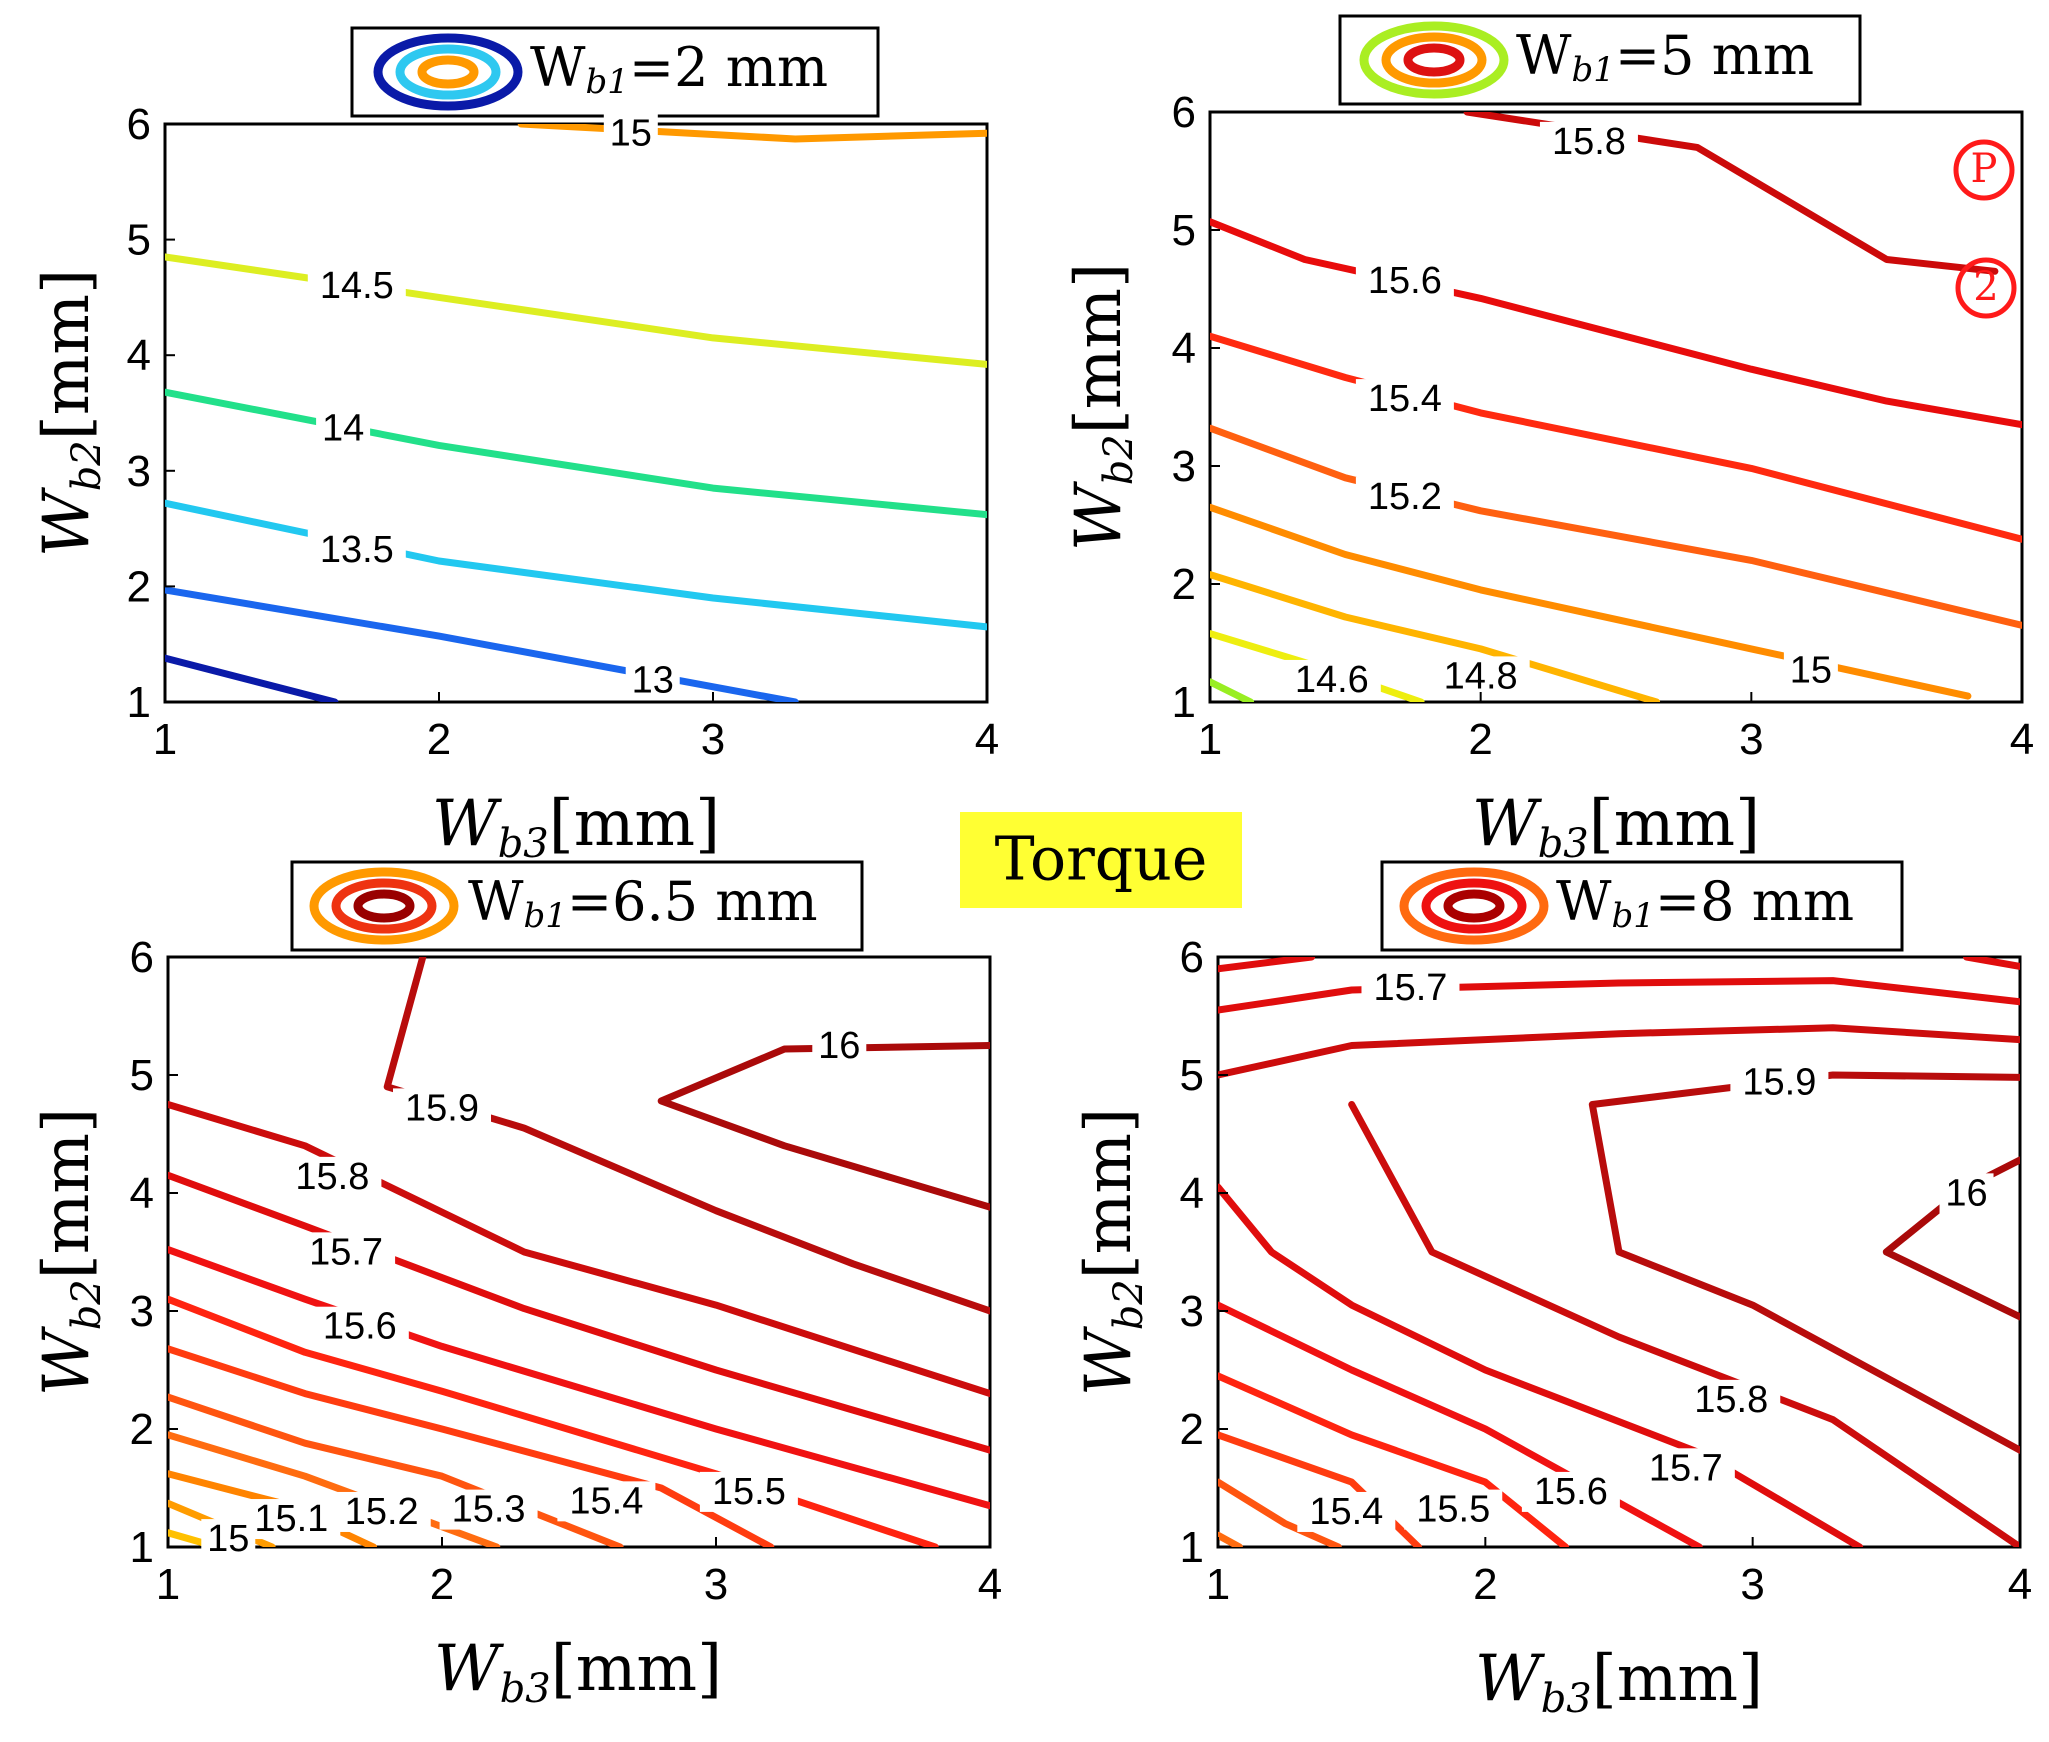  I want to click on contour-label: 15.7, so click(1686, 1468).